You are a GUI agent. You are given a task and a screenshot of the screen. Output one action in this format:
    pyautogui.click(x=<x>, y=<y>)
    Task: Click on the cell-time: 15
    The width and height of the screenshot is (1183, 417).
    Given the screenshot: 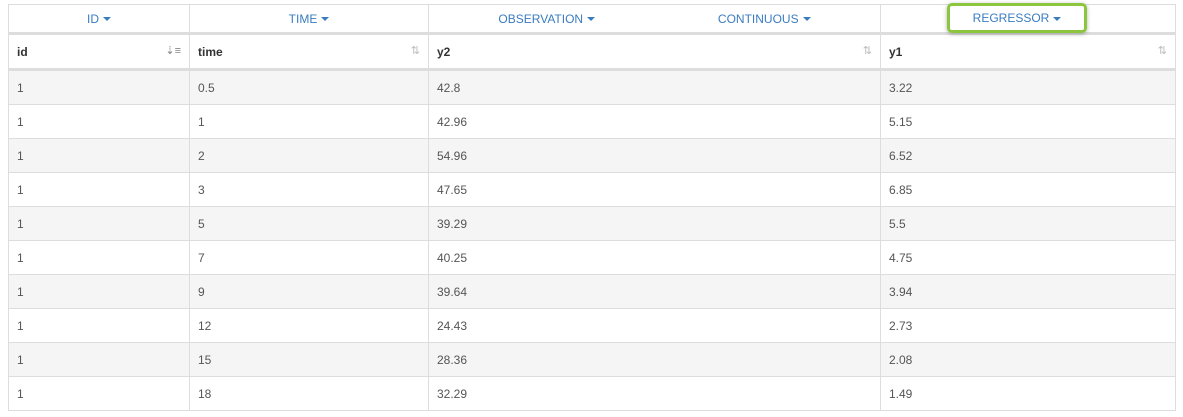 What is the action you would take?
    pyautogui.click(x=309, y=359)
    